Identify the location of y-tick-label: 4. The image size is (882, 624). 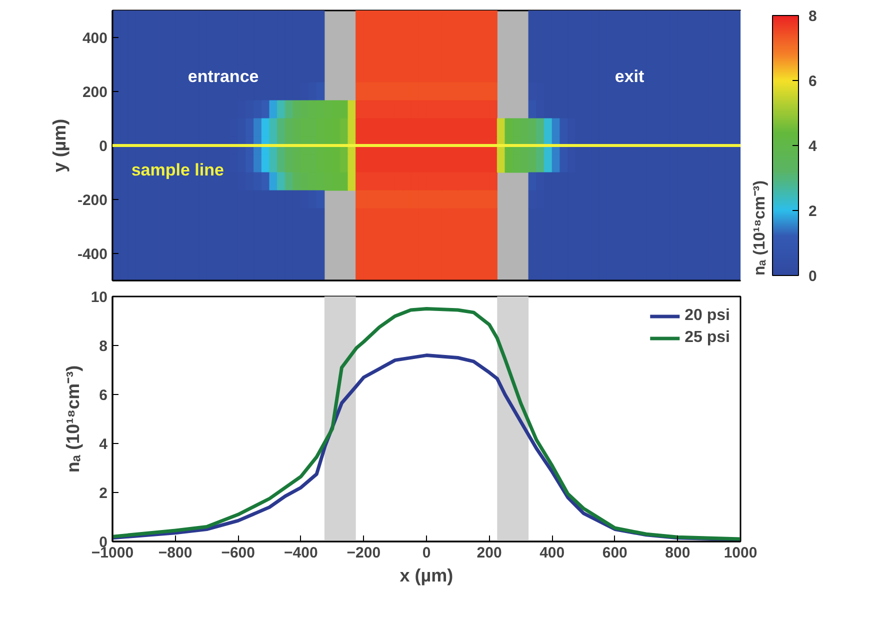
(103, 444).